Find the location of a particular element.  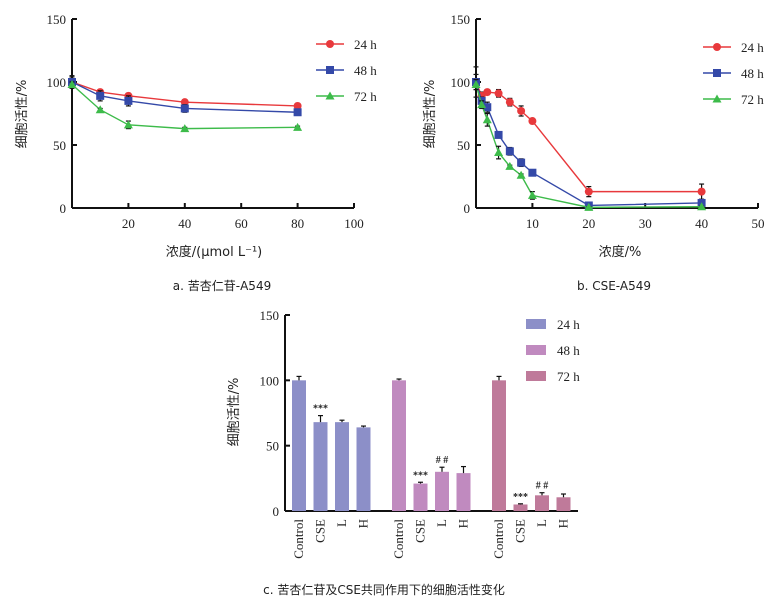

chart-a-ylabel: 细胞活性/% is located at coordinates (22, 114).